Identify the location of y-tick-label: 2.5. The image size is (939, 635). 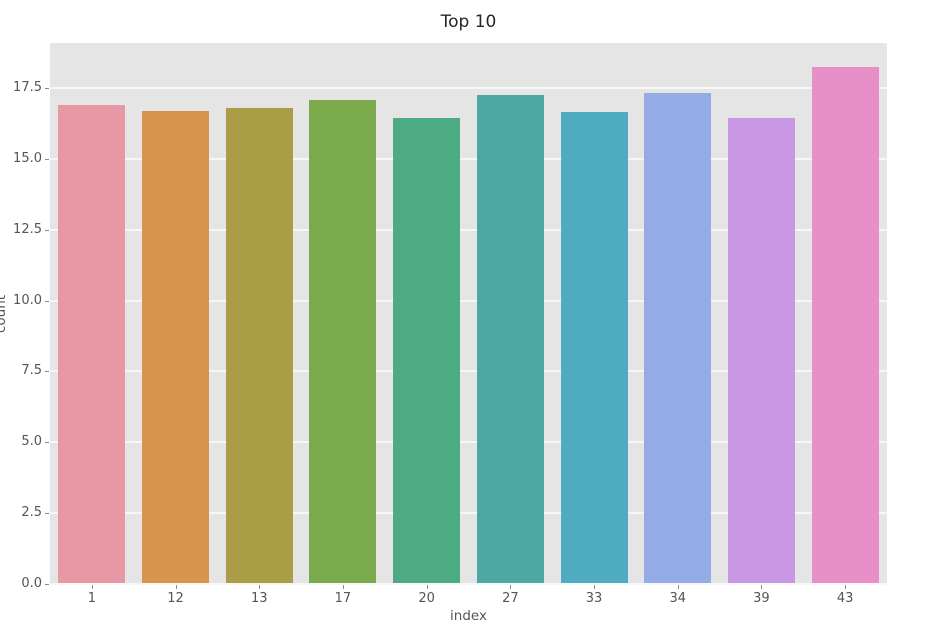
(31, 512).